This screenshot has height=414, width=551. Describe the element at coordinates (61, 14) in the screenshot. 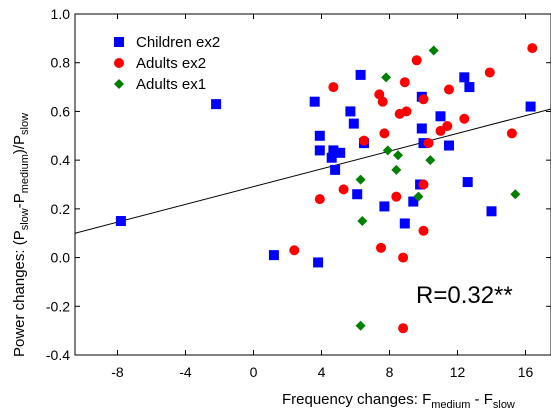

I see `y-tick-label: 1.0` at that location.